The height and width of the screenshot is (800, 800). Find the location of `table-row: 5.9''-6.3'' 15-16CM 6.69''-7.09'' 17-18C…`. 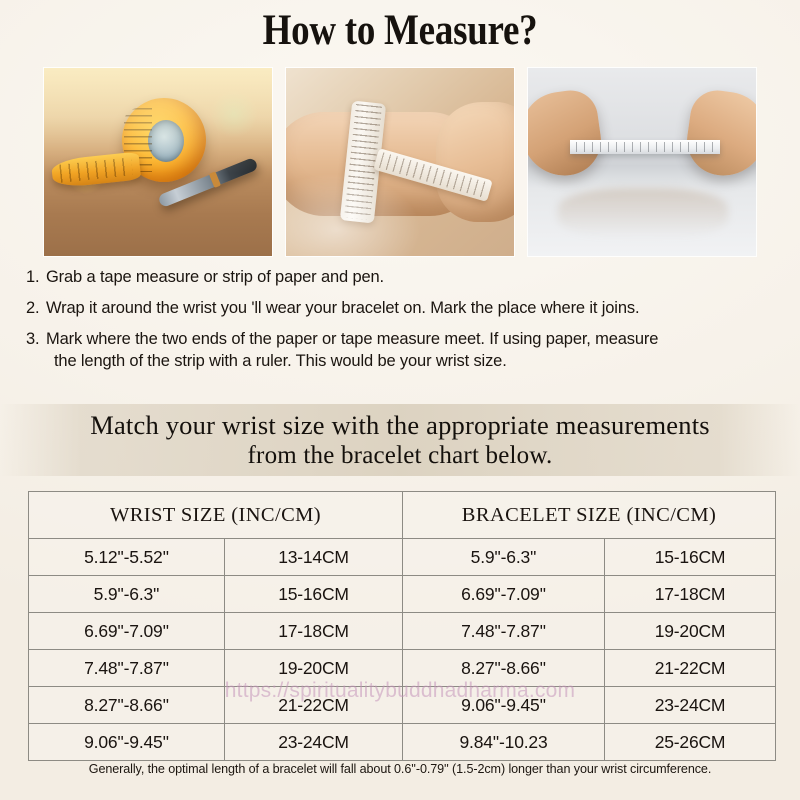

table-row: 5.9''-6.3'' 15-16CM 6.69''-7.09'' 17-18C… is located at coordinates (402, 594).